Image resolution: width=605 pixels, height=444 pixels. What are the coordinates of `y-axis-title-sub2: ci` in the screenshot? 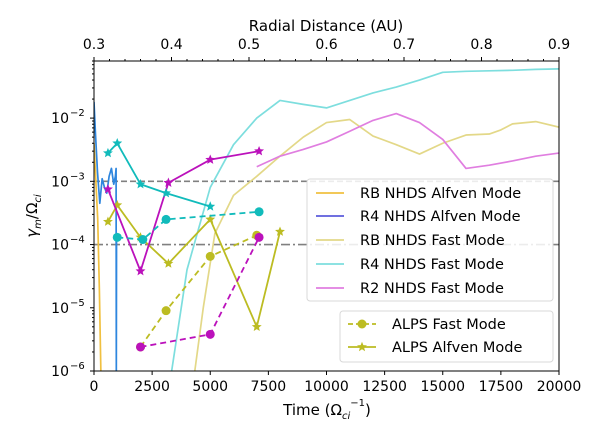 It's located at (38, 198).